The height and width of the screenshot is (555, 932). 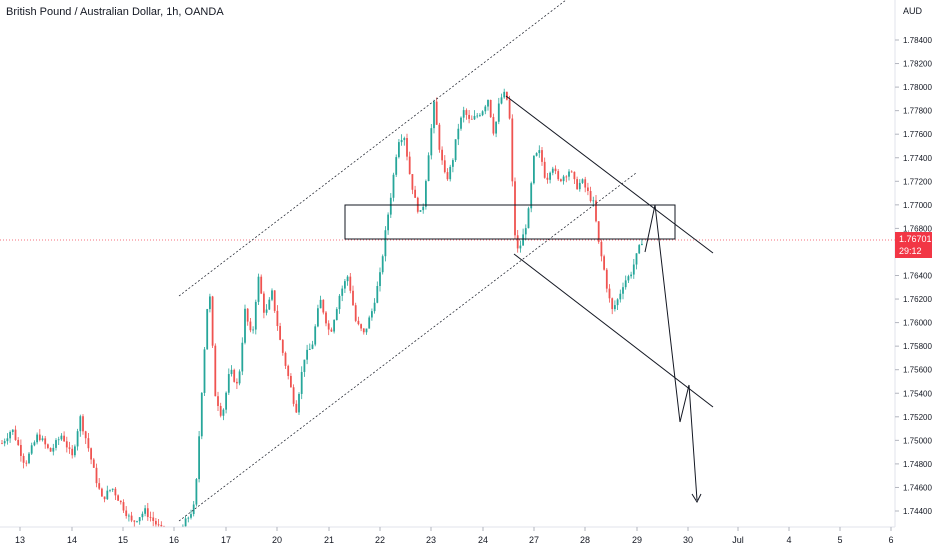 What do you see at coordinates (917, 134) in the screenshot?
I see `y-tick-label: 1.77600` at bounding box center [917, 134].